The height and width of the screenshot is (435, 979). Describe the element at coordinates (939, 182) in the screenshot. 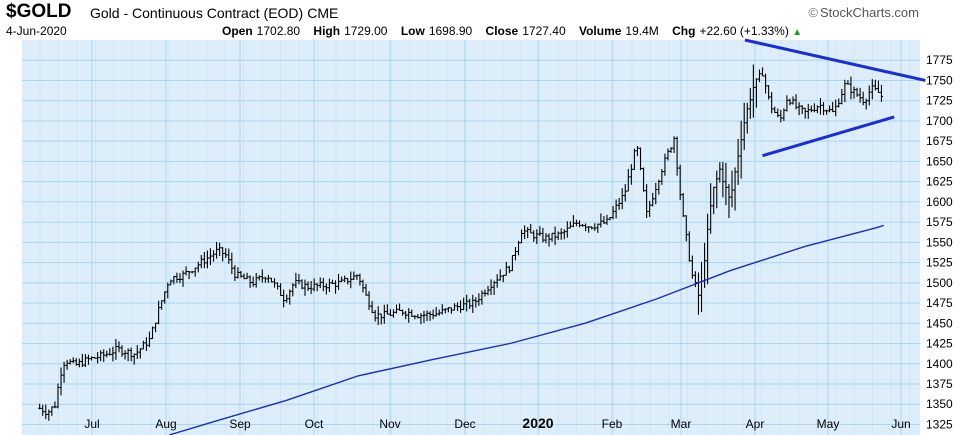

I see `y-tick-label: 1625` at that location.